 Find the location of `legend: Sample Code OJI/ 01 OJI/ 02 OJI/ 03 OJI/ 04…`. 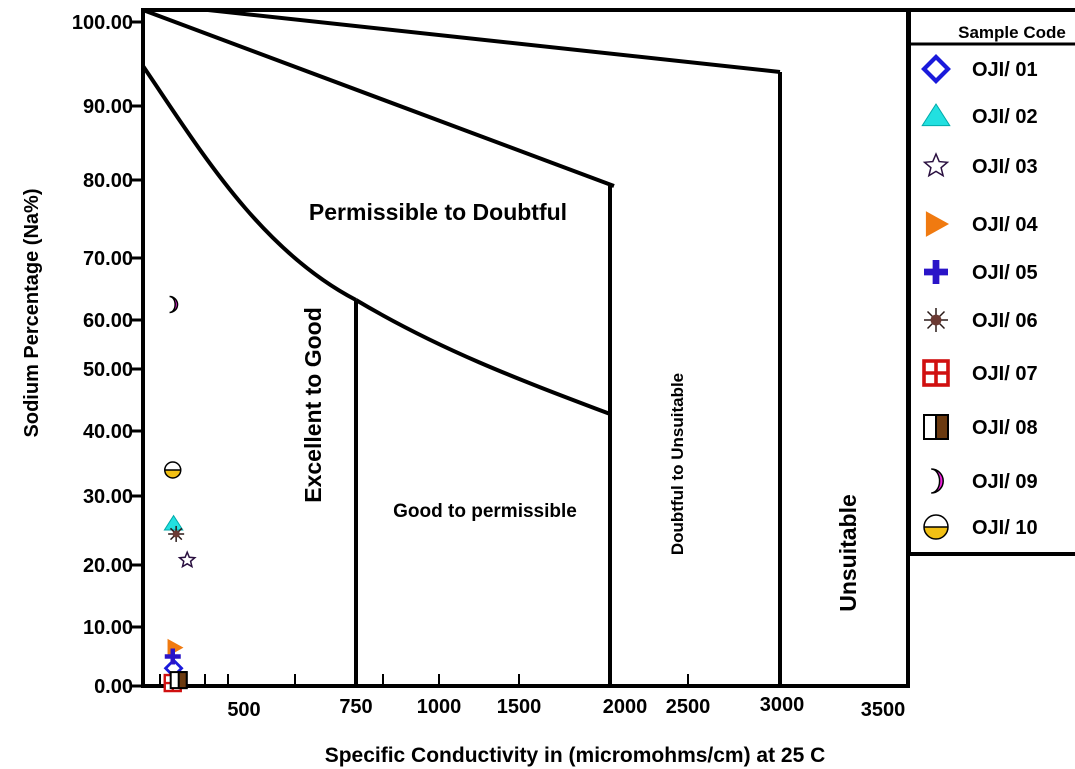

legend: Sample Code OJI/ 01 OJI/ 02 OJI/ 03 OJI/ 04… is located at coordinates (991, 282).